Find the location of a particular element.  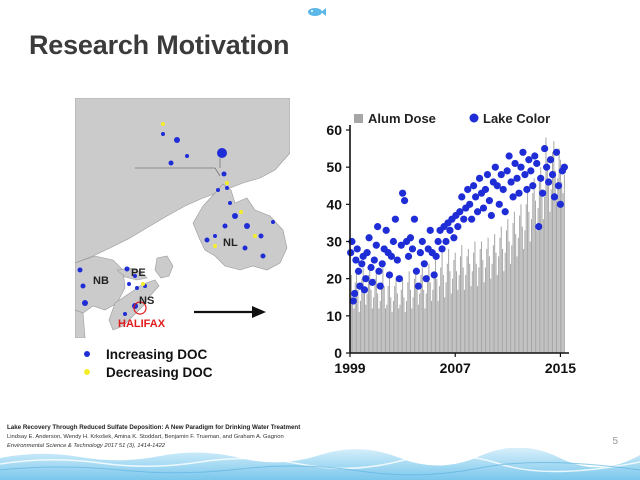

label-ns: NS is located at coordinates (146, 301).